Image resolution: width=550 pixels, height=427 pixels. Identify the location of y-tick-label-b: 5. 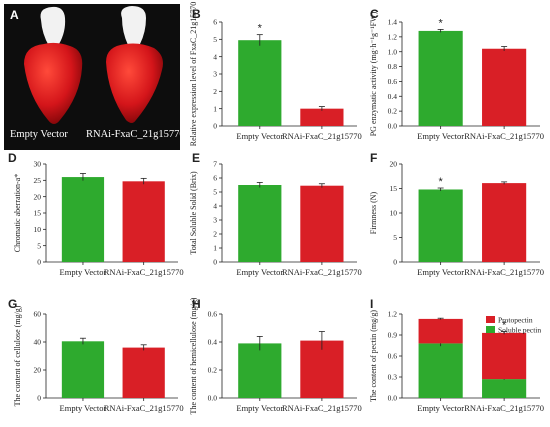
(215, 39).